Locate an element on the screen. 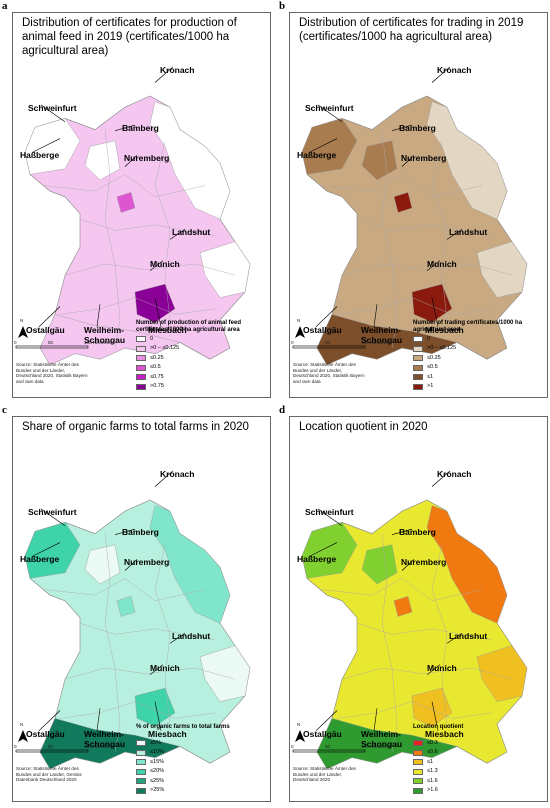 This screenshot has height=808, width=550. legend-label: ≤25% is located at coordinates (157, 780).